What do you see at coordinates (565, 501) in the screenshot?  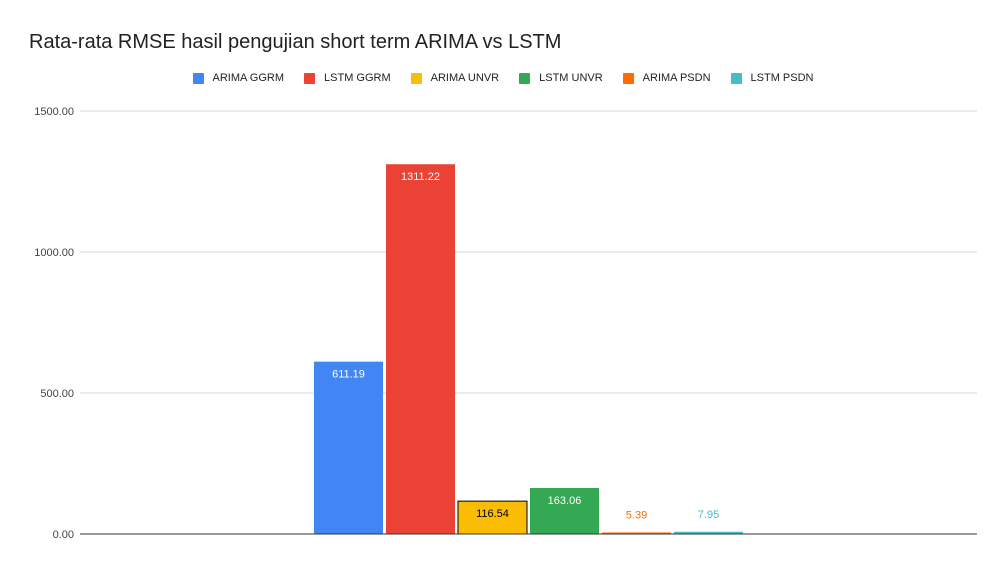 I see `data-label-lstm-unvr: 163.06` at bounding box center [565, 501].